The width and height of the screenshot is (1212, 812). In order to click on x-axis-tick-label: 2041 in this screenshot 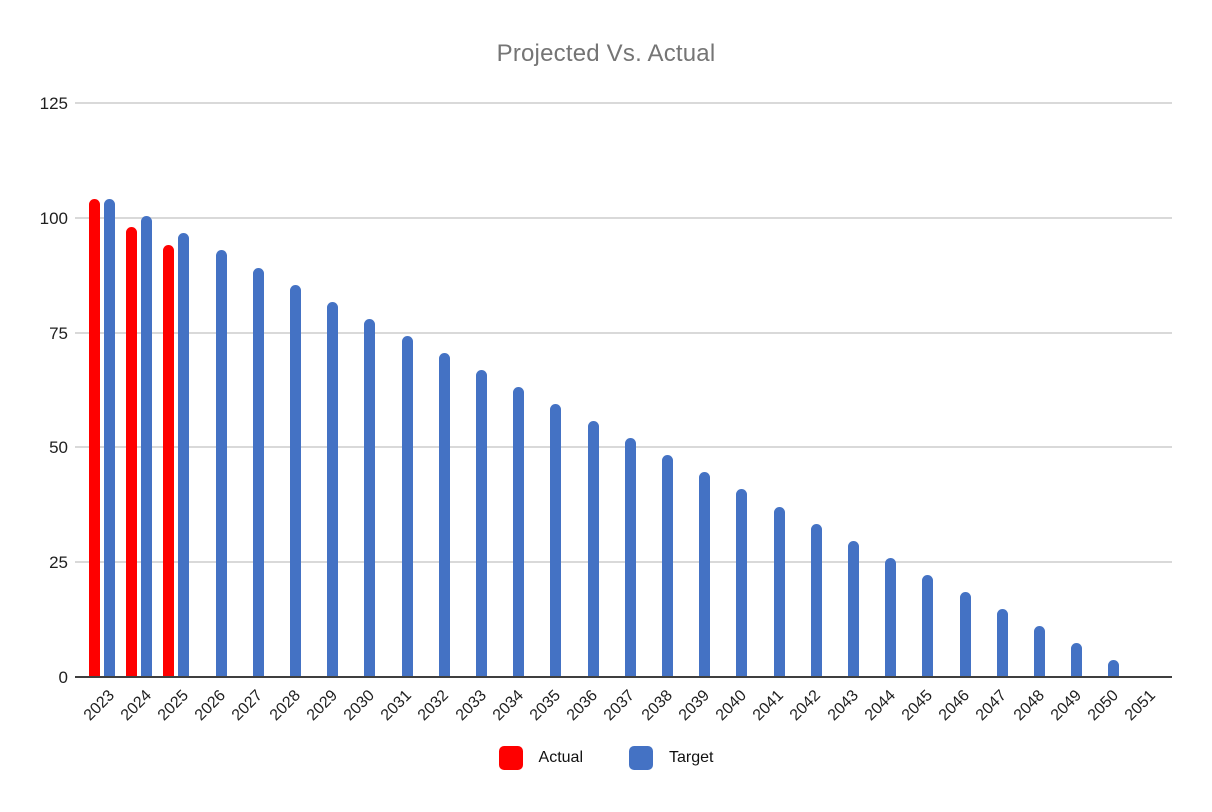, I will do `click(768, 706)`.